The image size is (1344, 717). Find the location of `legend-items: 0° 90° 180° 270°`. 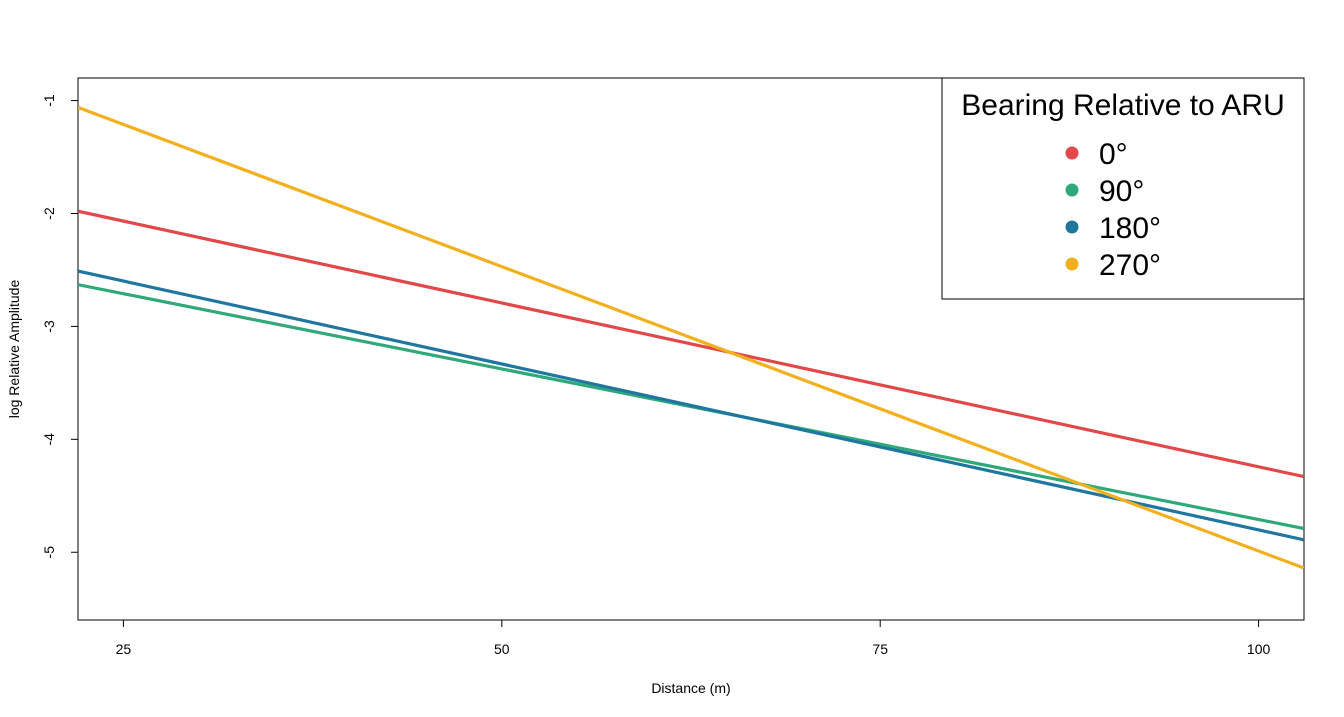

legend-items: 0° 90° 180° 270° is located at coordinates (1113, 210).